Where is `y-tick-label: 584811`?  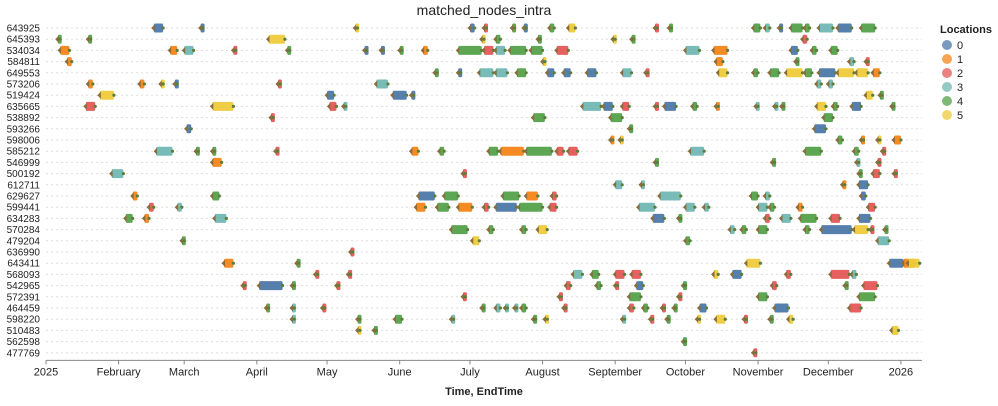
y-tick-label: 584811 is located at coordinates (23, 62).